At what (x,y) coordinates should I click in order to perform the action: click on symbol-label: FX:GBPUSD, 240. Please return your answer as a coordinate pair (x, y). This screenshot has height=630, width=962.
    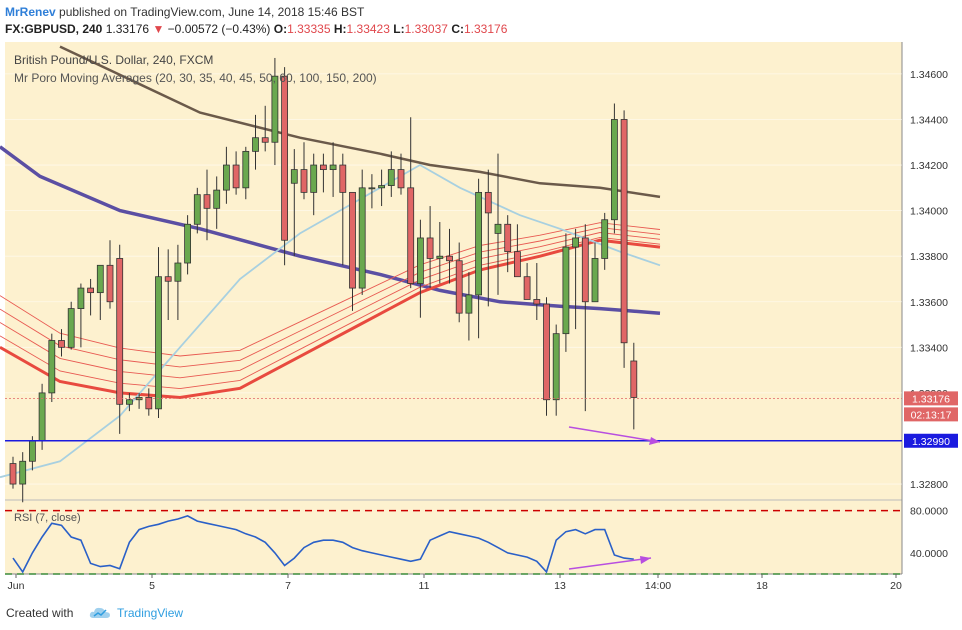
    Looking at the image, I should click on (54, 29).